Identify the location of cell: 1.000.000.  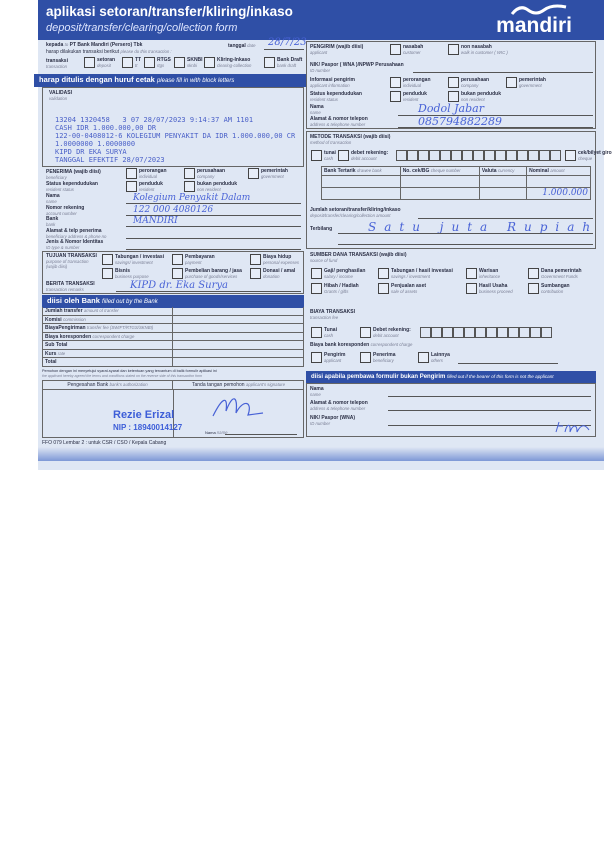
(558, 193).